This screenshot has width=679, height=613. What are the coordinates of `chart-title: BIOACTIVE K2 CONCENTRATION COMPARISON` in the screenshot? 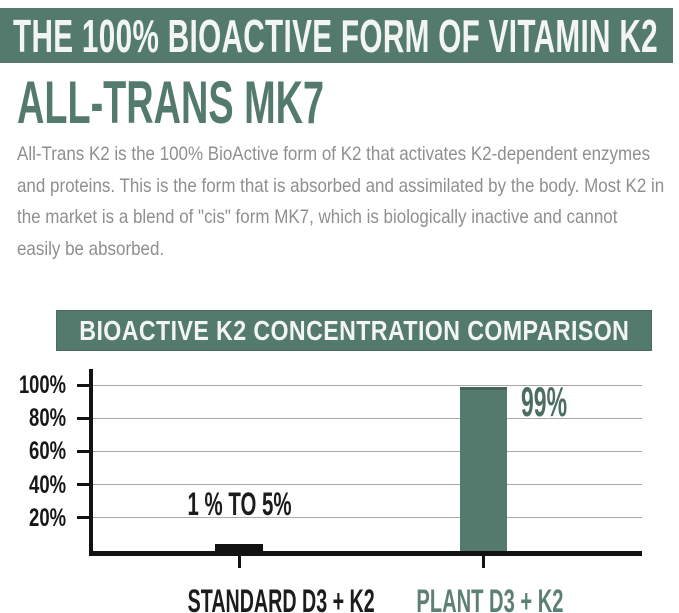 It's located at (354, 330).